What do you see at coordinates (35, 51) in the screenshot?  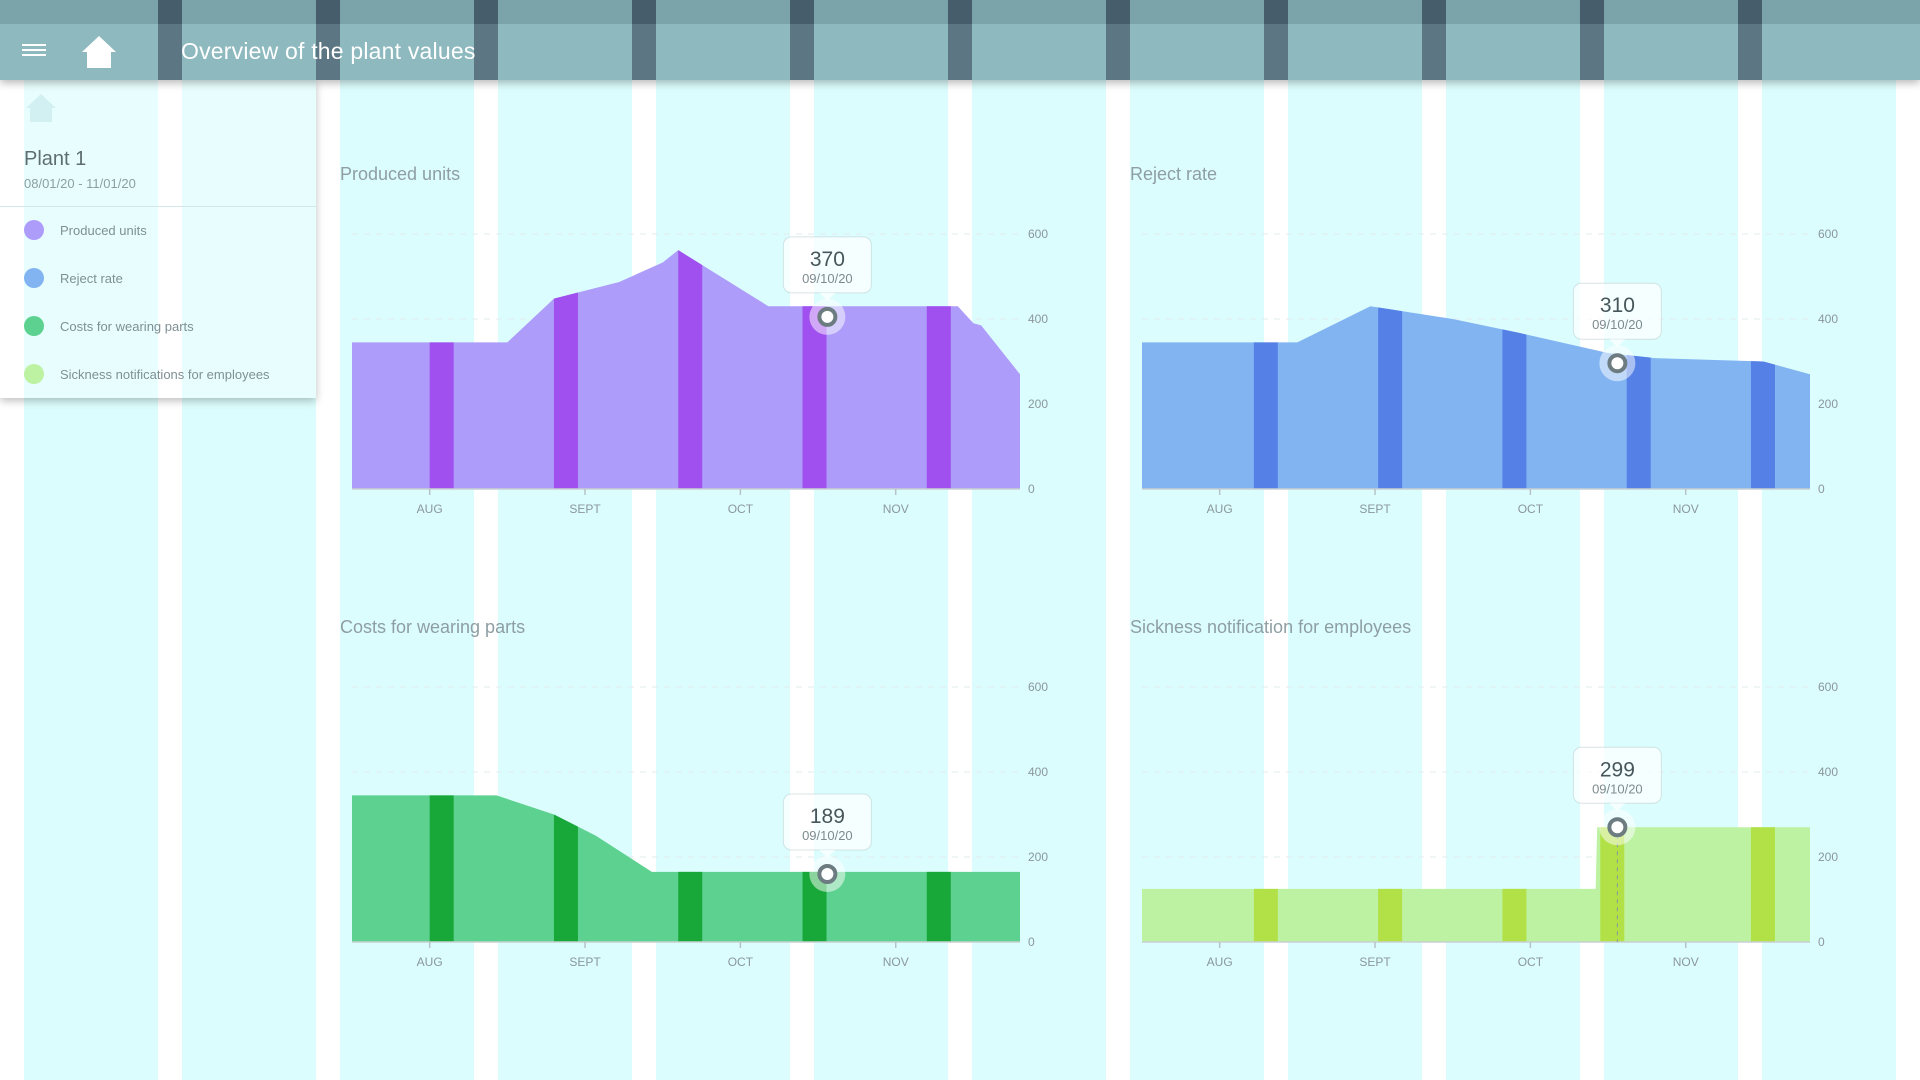 I see `menu-icon` at bounding box center [35, 51].